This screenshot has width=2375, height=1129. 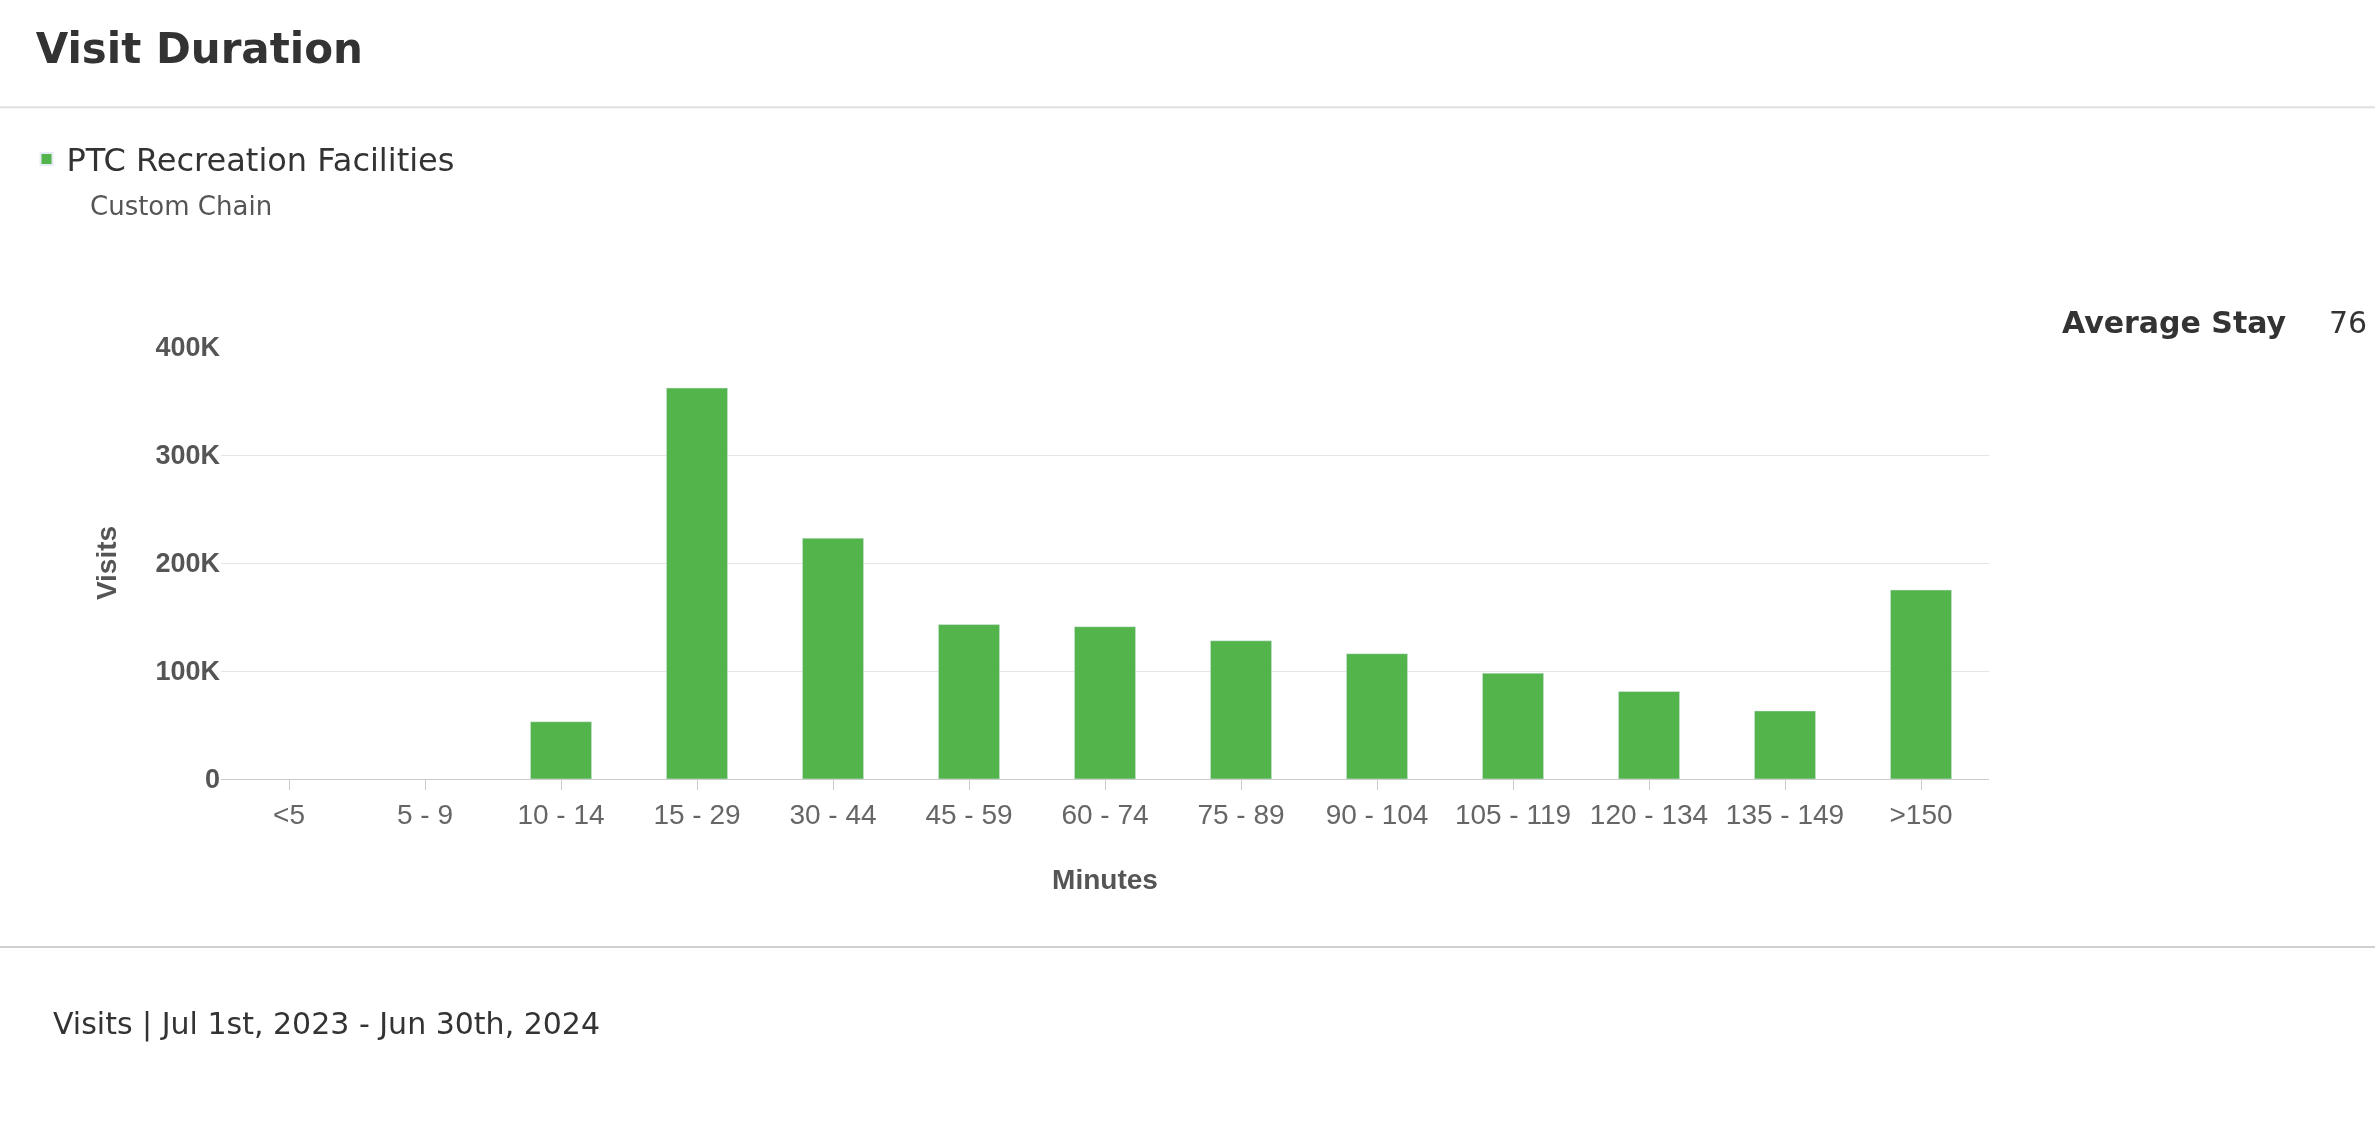 I want to click on x-tick-label: 15 - 29, so click(x=697, y=814).